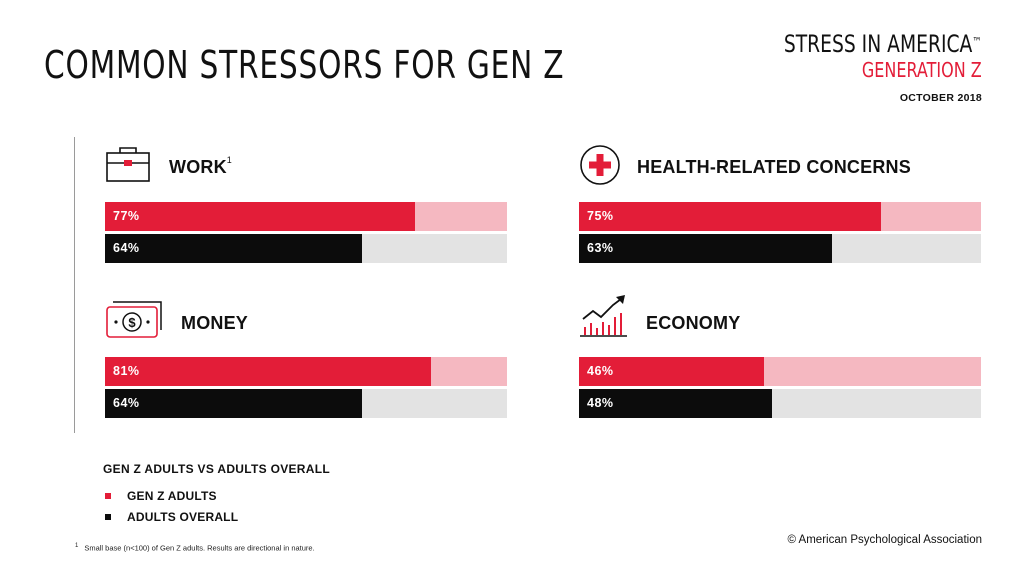 This screenshot has width=1024, height=576. I want to click on panel-health-label: HEALTH-RELATED CONCERNS, so click(774, 167).